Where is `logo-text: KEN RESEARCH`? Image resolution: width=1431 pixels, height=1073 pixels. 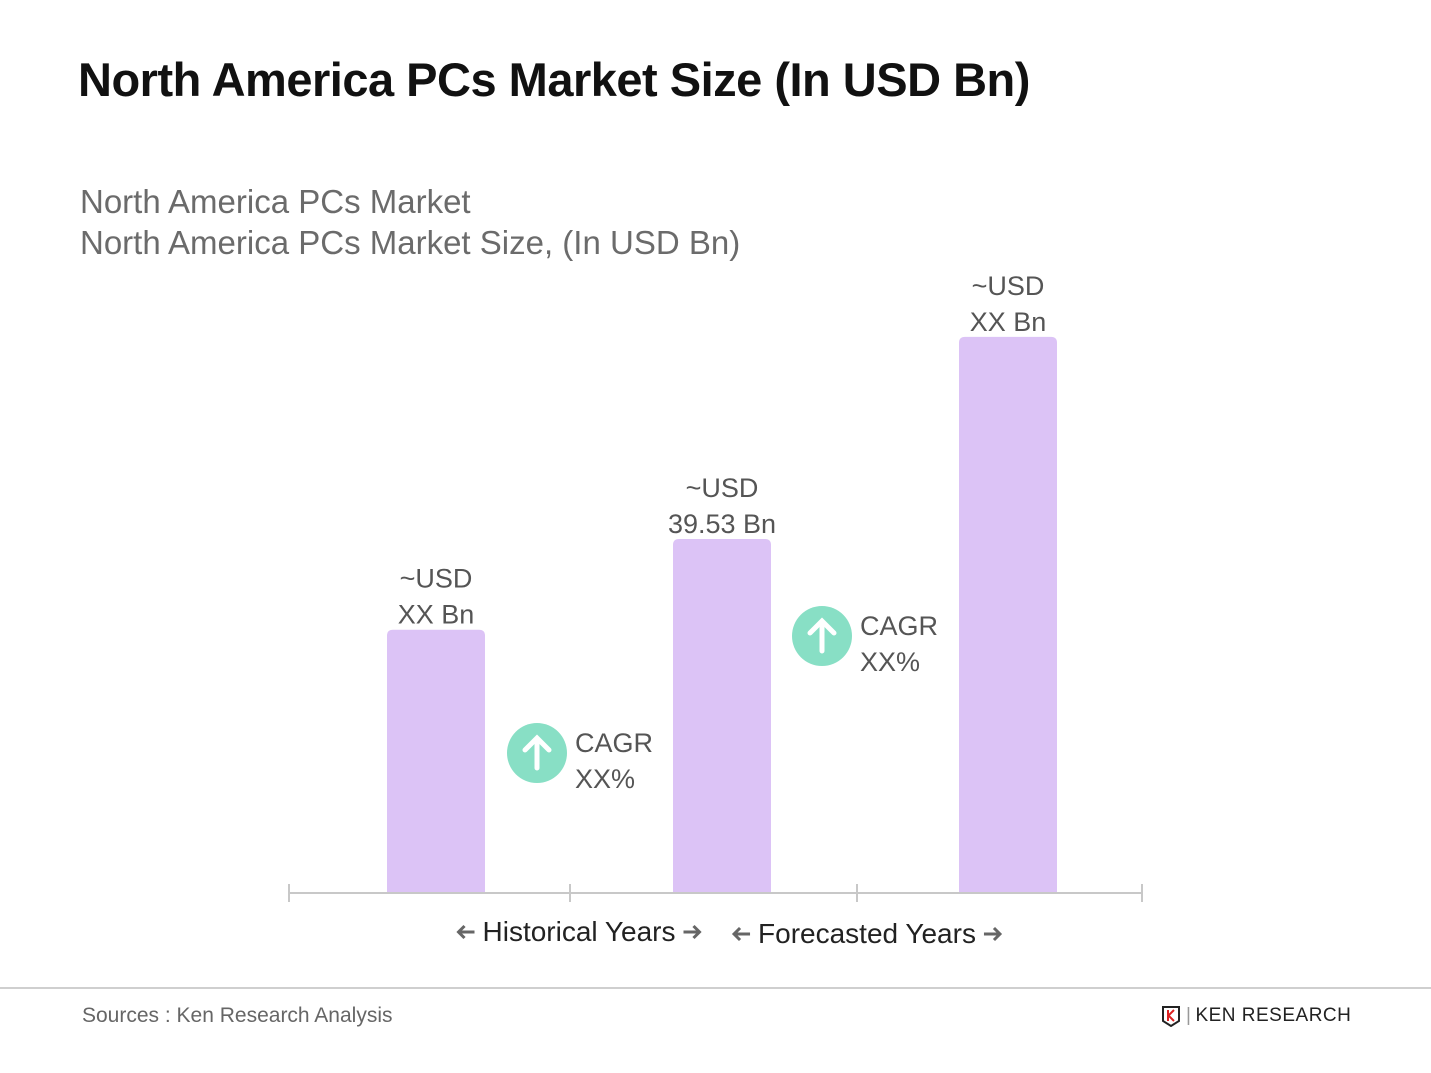
logo-text: KEN RESEARCH is located at coordinates (1273, 1015).